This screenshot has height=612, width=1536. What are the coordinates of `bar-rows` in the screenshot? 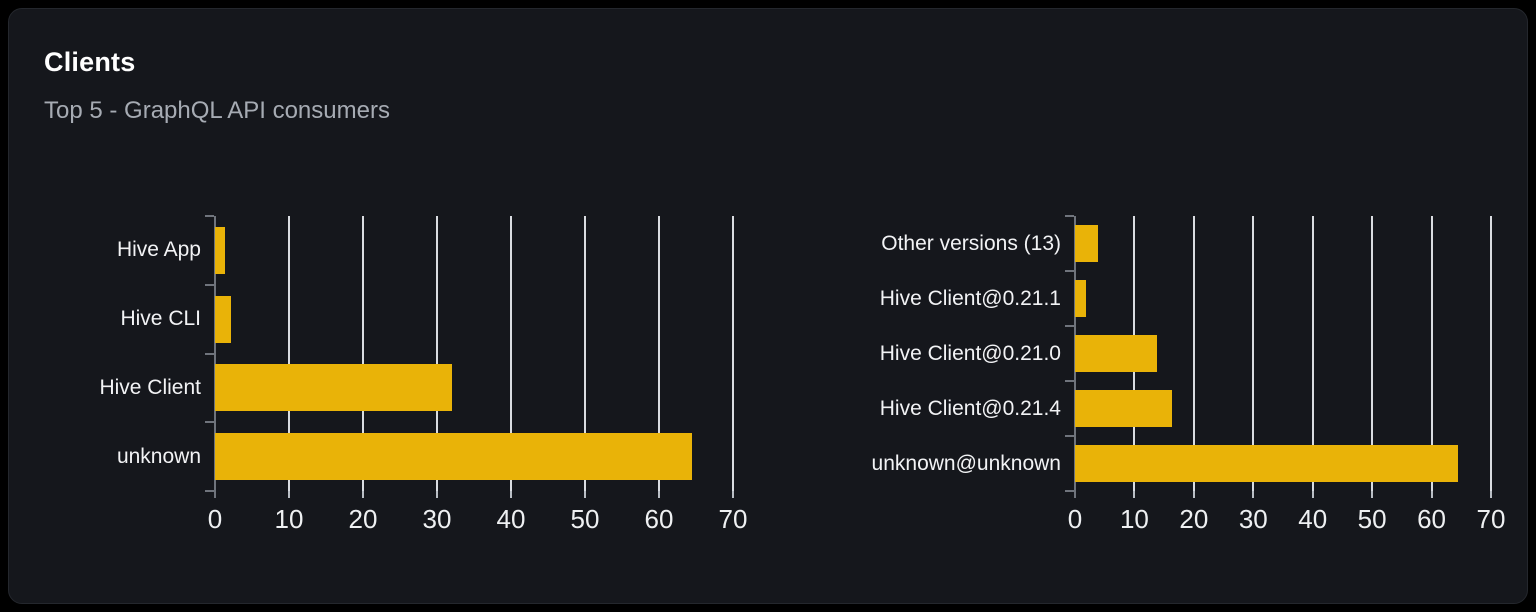 It's located at (1283, 353).